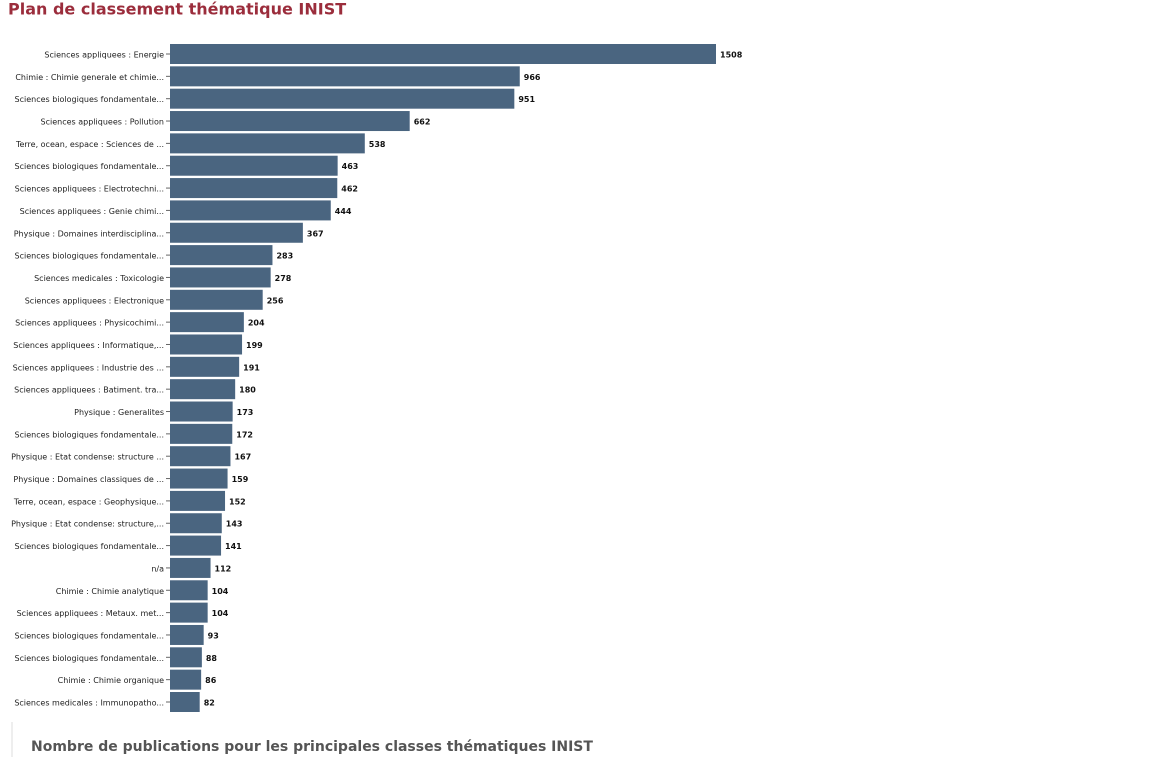  I want to click on y-tick-label: Chimie : Chimie analytique, so click(110, 591).